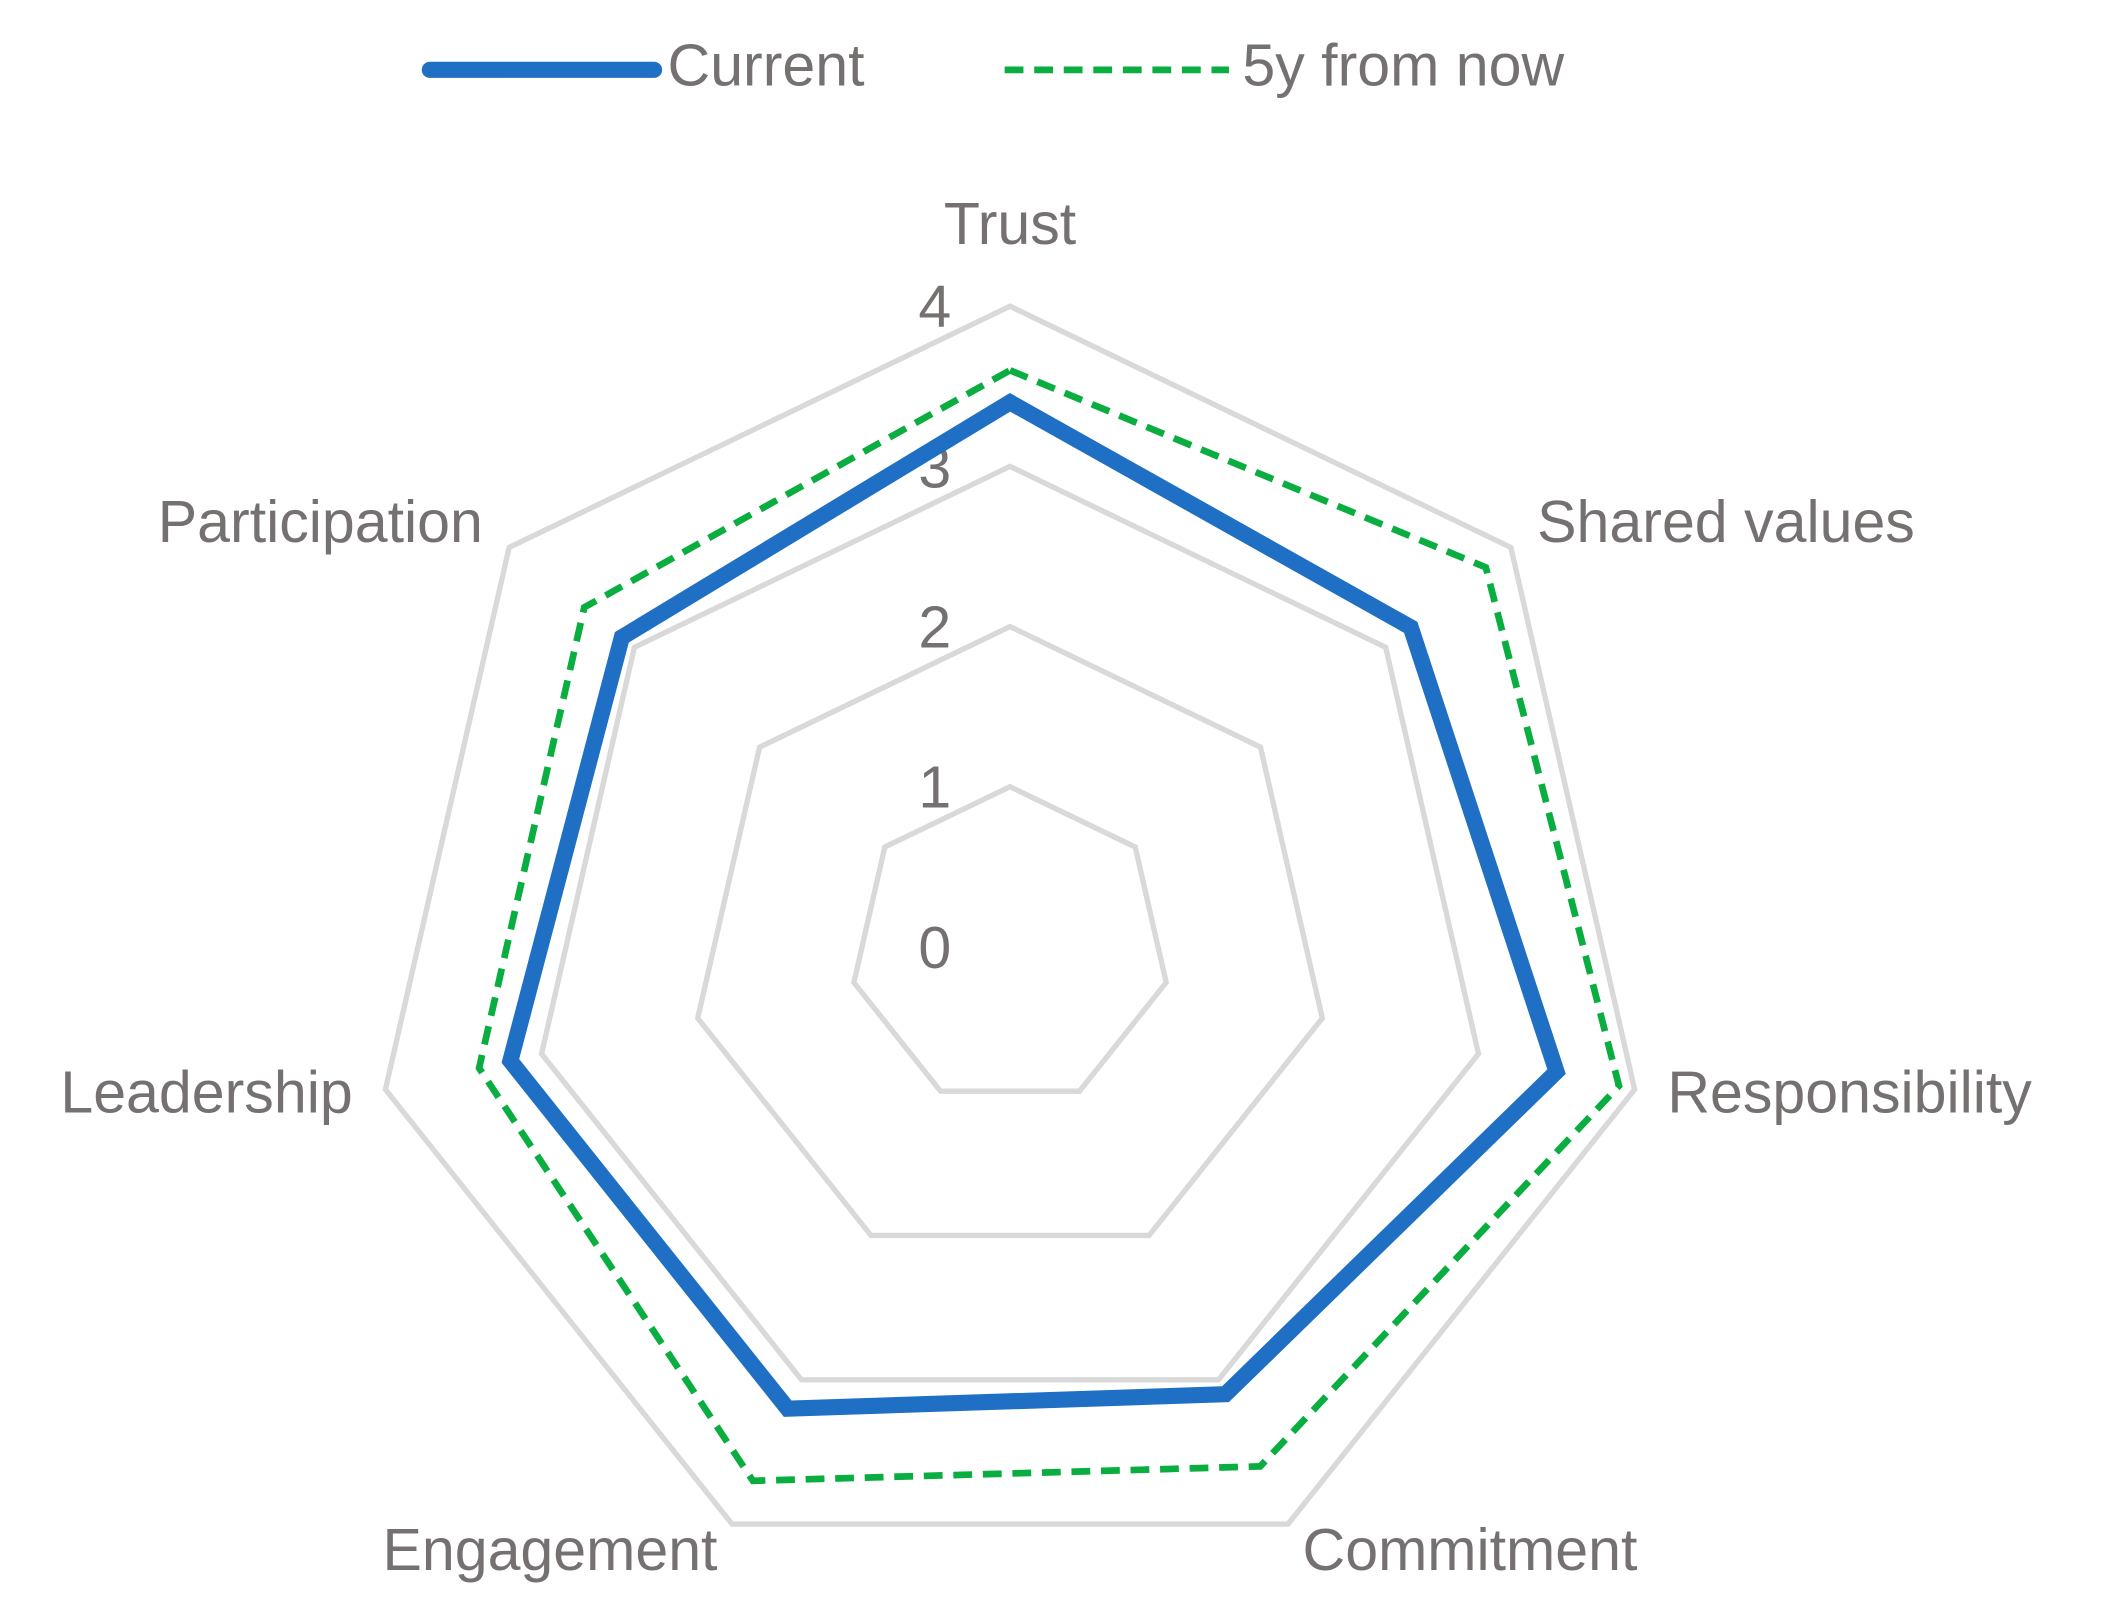  I want to click on legend-label: Current, so click(766, 65).